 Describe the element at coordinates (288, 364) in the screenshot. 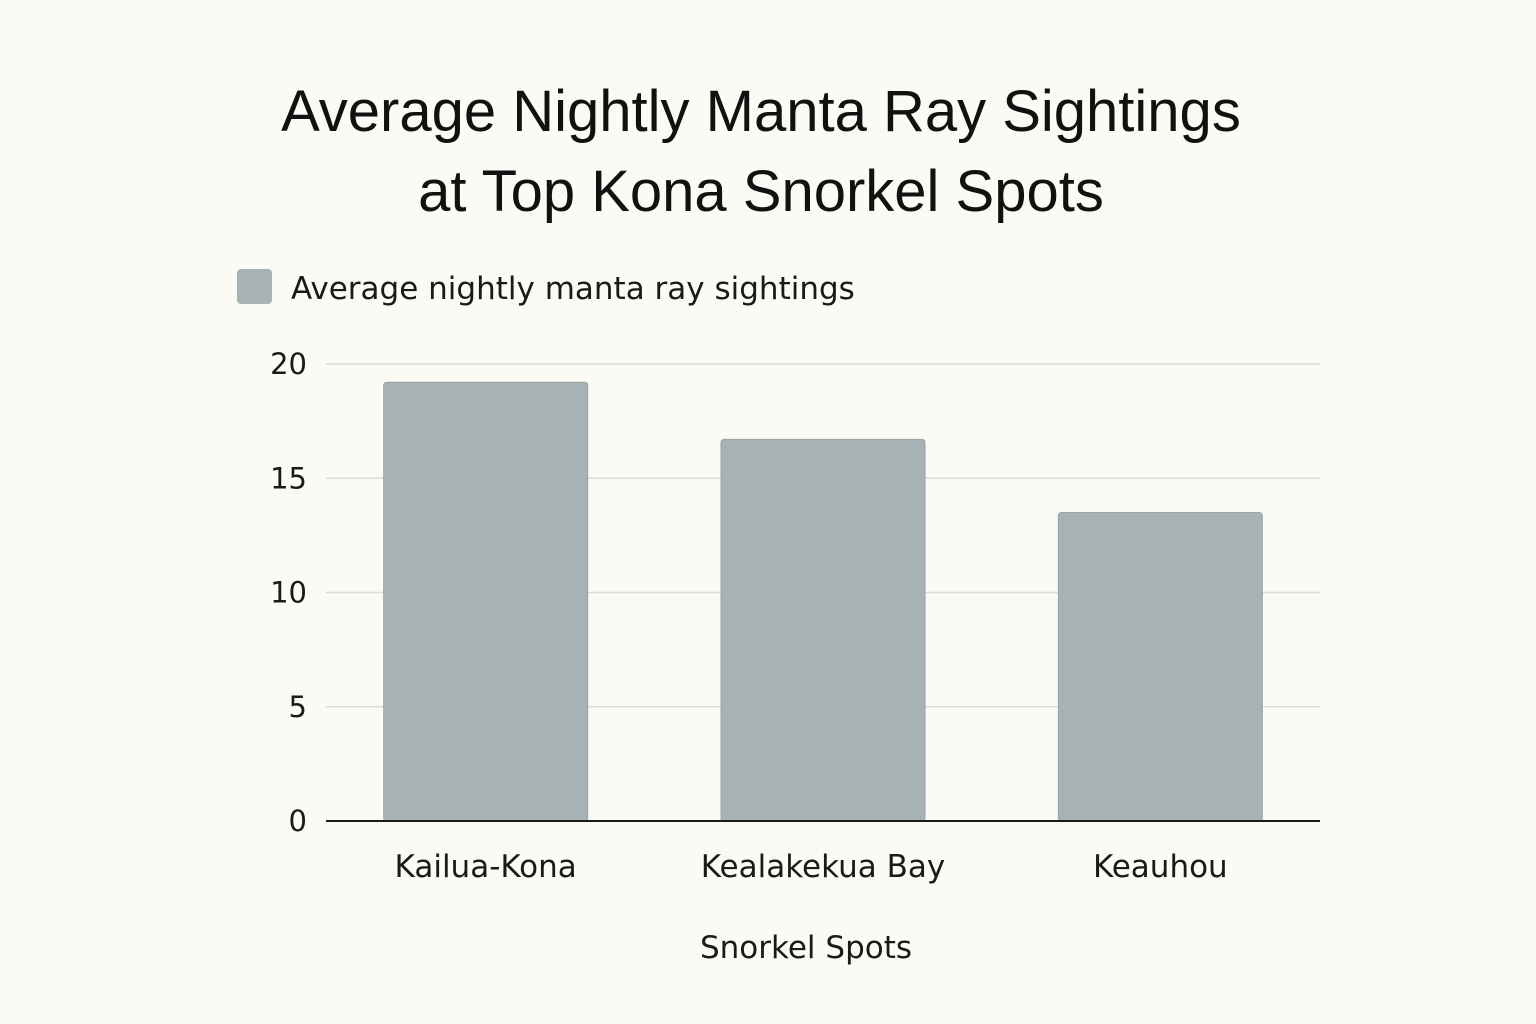

I see `y-tick-label: 20` at that location.